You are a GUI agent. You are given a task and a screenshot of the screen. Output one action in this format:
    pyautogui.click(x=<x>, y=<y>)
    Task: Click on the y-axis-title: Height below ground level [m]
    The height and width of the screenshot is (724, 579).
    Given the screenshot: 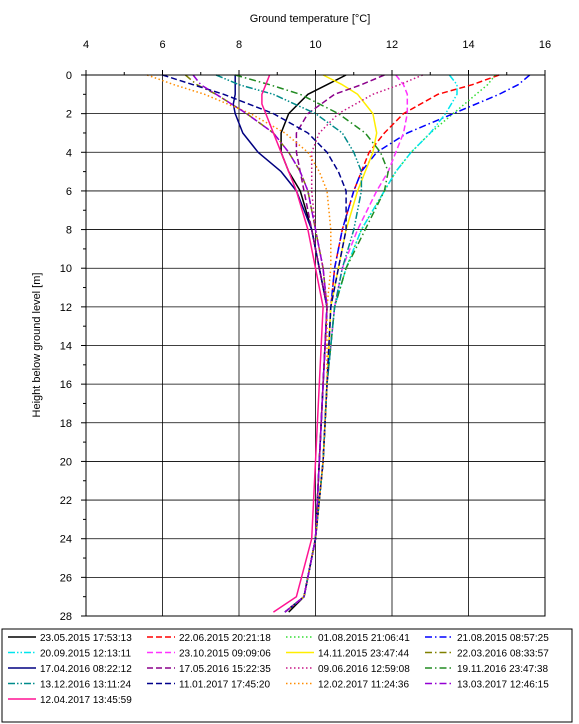 What is the action you would take?
    pyautogui.click(x=37, y=345)
    